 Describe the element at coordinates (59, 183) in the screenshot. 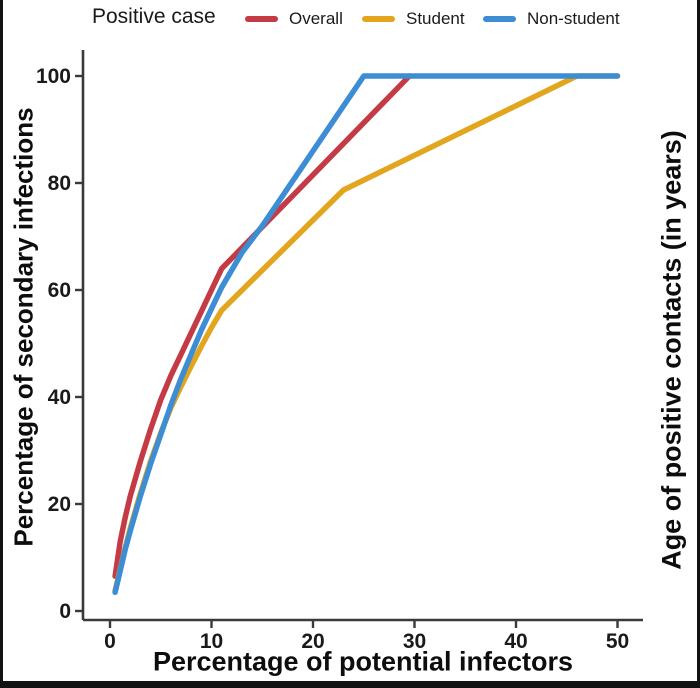

I see `y-tick-label: 80` at that location.